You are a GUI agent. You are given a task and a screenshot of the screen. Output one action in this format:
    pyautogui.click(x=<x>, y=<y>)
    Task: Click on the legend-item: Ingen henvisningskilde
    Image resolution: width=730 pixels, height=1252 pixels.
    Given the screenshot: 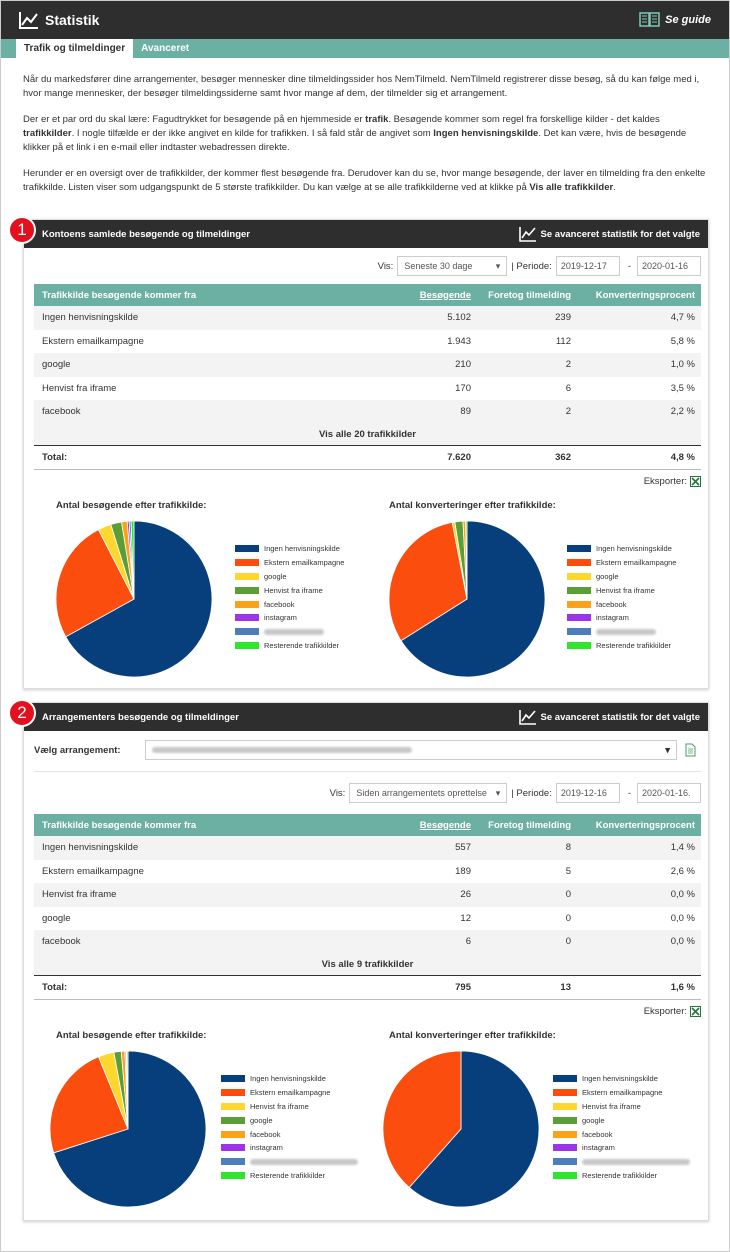 What is the action you would take?
    pyautogui.click(x=289, y=1079)
    